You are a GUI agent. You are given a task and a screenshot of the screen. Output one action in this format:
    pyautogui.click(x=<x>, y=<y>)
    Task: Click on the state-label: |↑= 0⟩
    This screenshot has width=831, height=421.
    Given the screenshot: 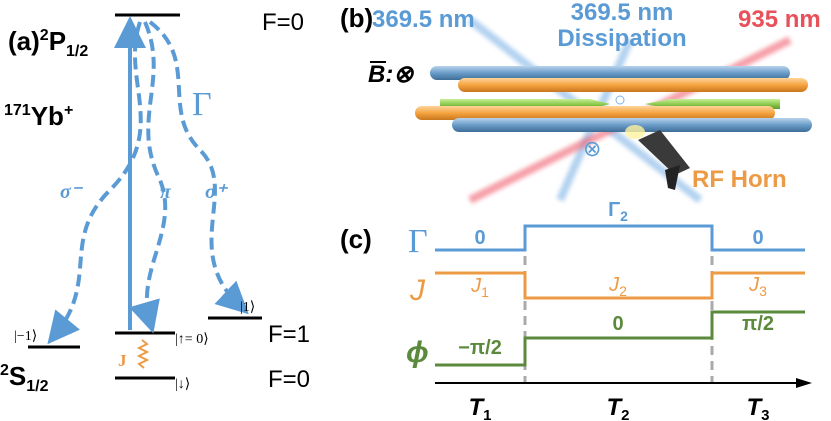 What is the action you would take?
    pyautogui.click(x=192, y=339)
    